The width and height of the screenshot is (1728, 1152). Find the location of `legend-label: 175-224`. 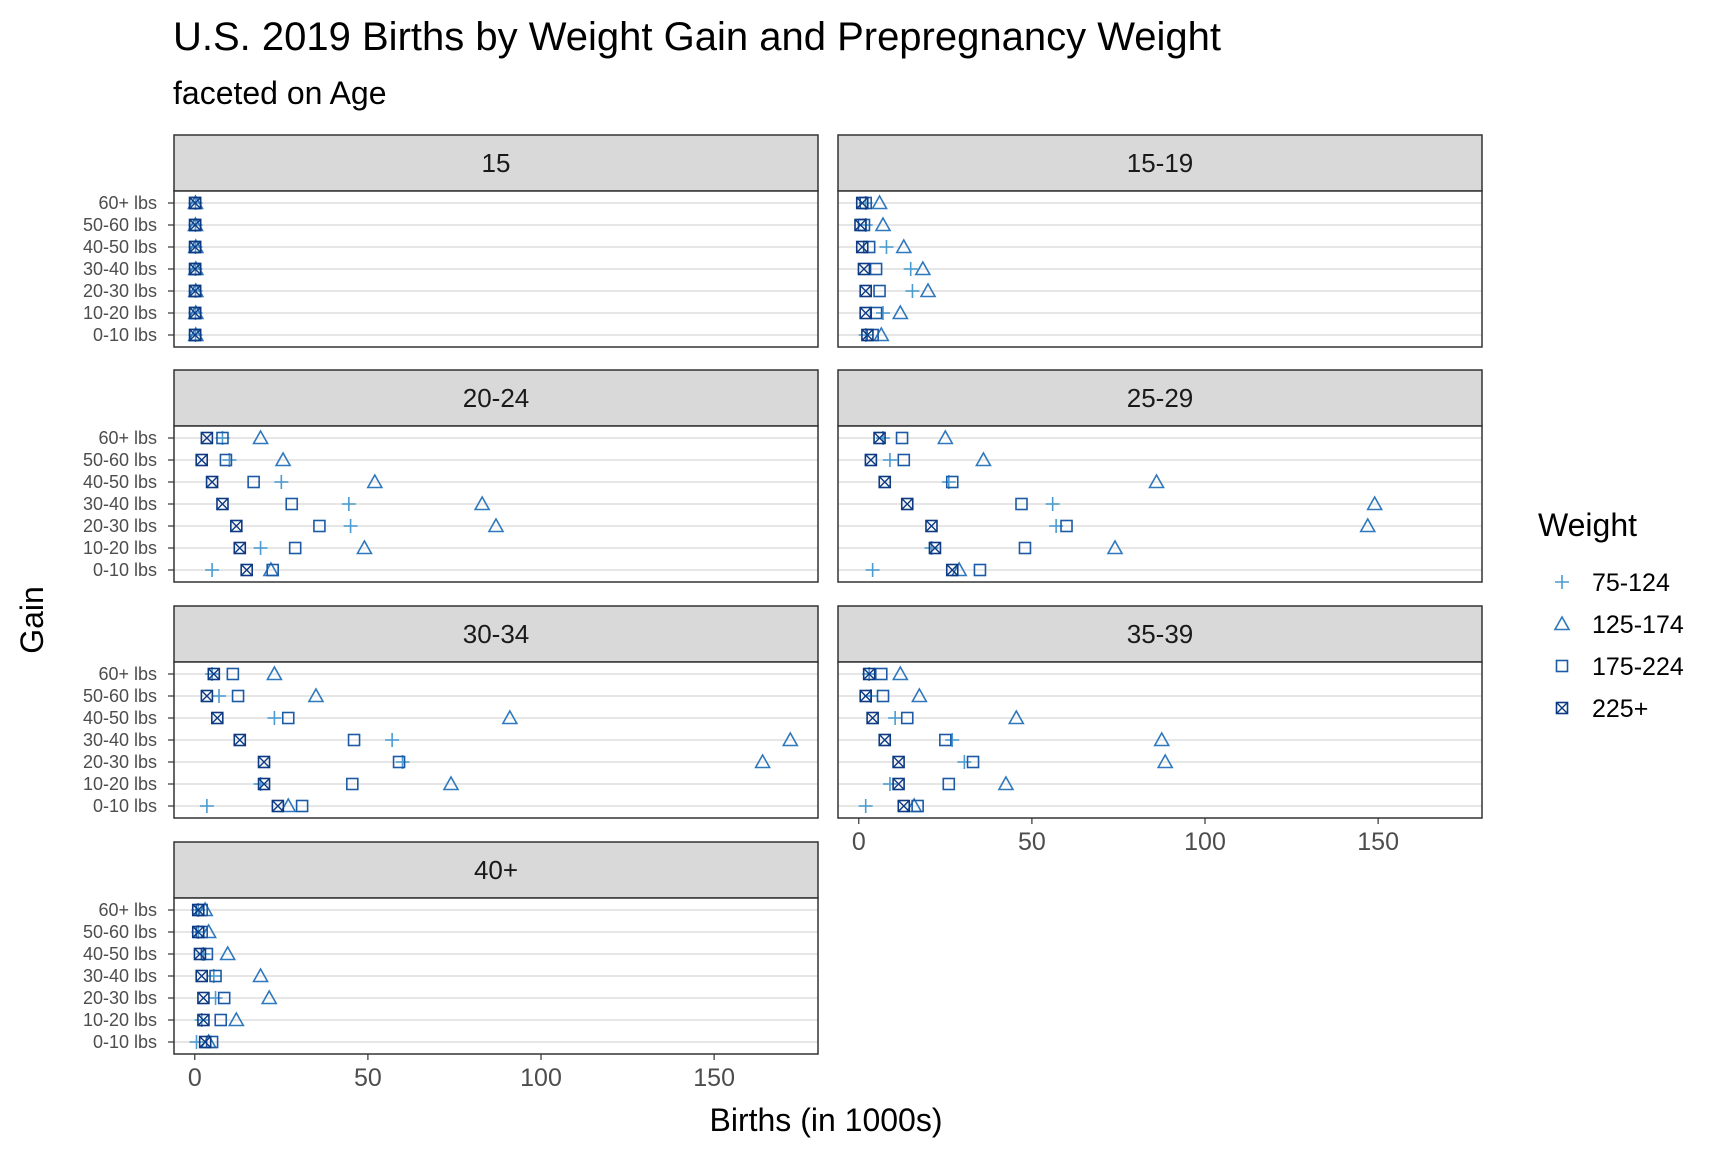

legend-label: 175-224 is located at coordinates (1638, 667).